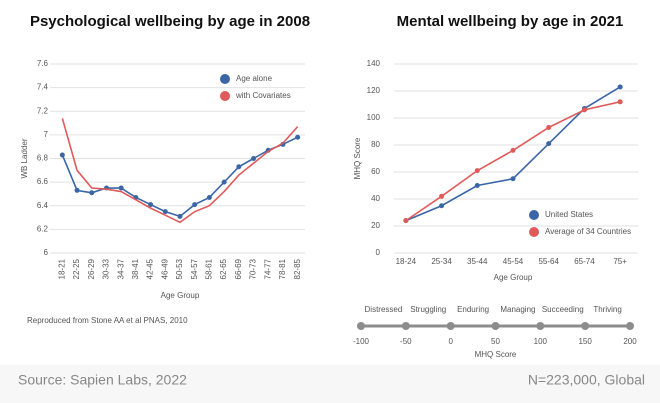  I want to click on y-tick-label: 80, so click(375, 144).